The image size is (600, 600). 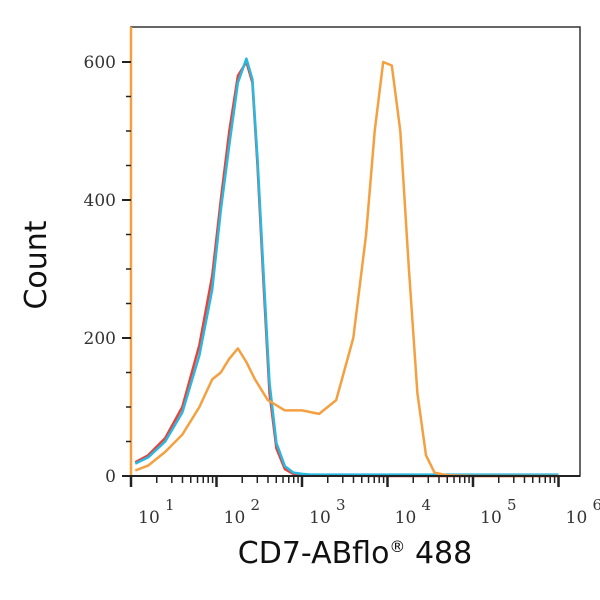 What do you see at coordinates (170, 505) in the screenshot?
I see `x-tick-exponent: 1` at bounding box center [170, 505].